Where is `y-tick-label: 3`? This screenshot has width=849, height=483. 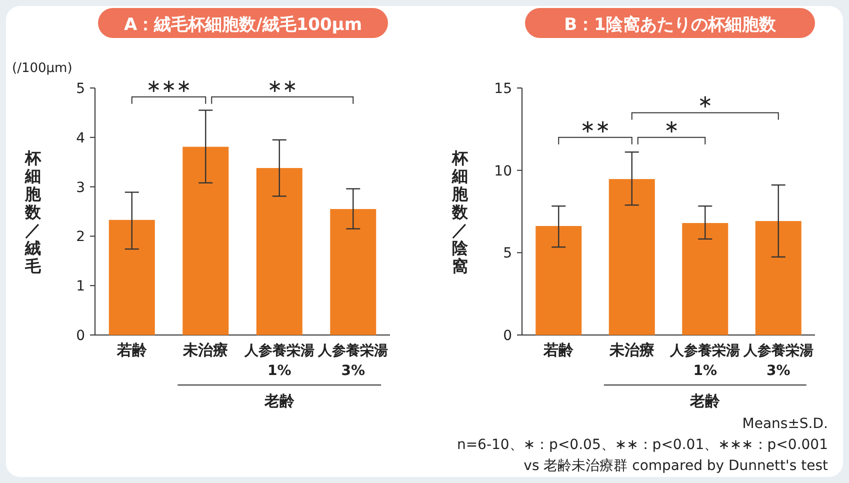 y-tick-label: 3 is located at coordinates (80, 188).